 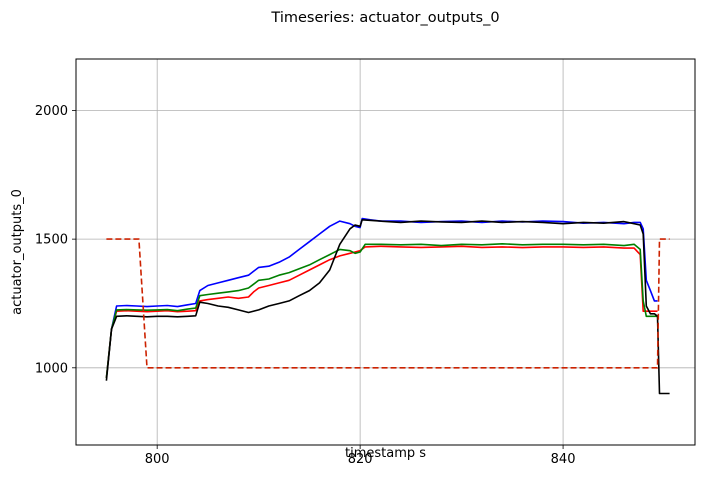 I want to click on chart-title: Timeseries: actuator_outputs_0, so click(x=384, y=18).